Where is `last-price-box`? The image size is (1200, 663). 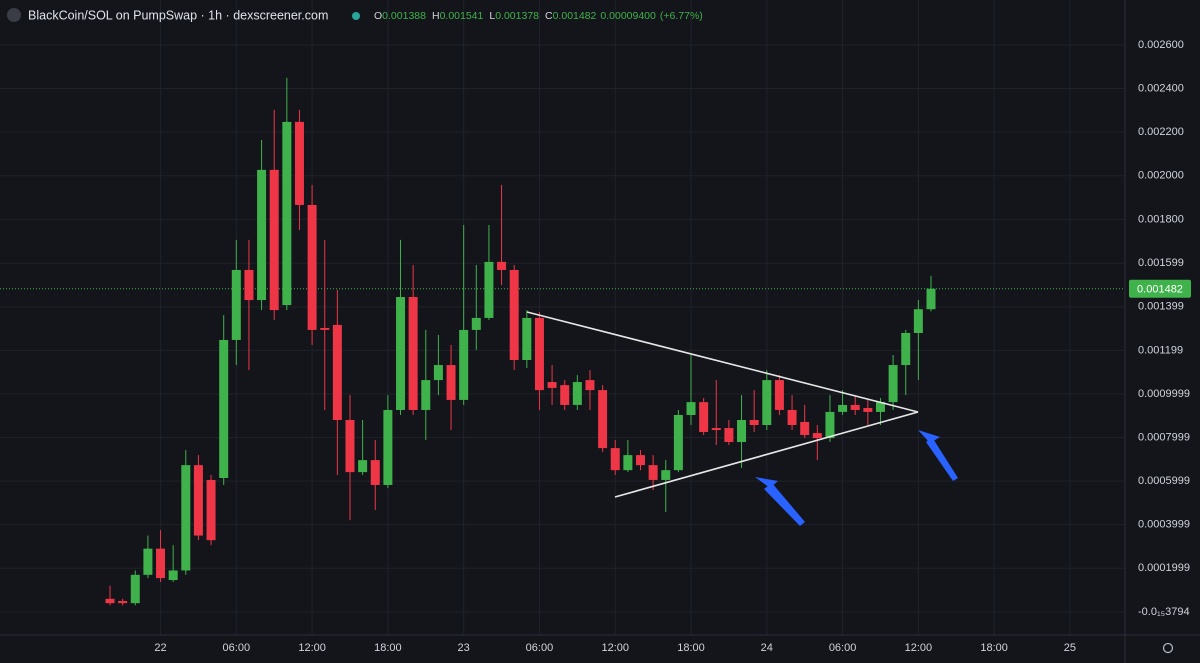 last-price-box is located at coordinates (1160, 288).